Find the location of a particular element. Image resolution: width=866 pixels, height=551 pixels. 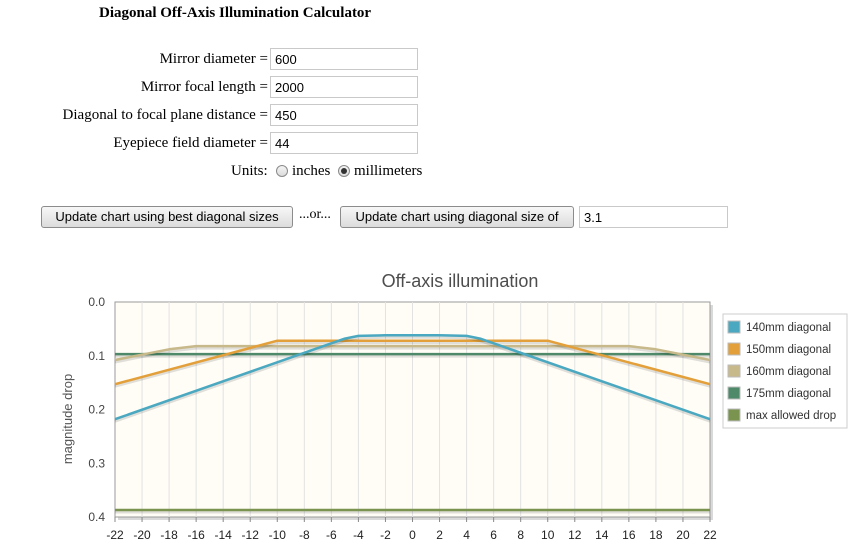

update-diagonal-size-button: Update chart using diagonal size of is located at coordinates (457, 217).